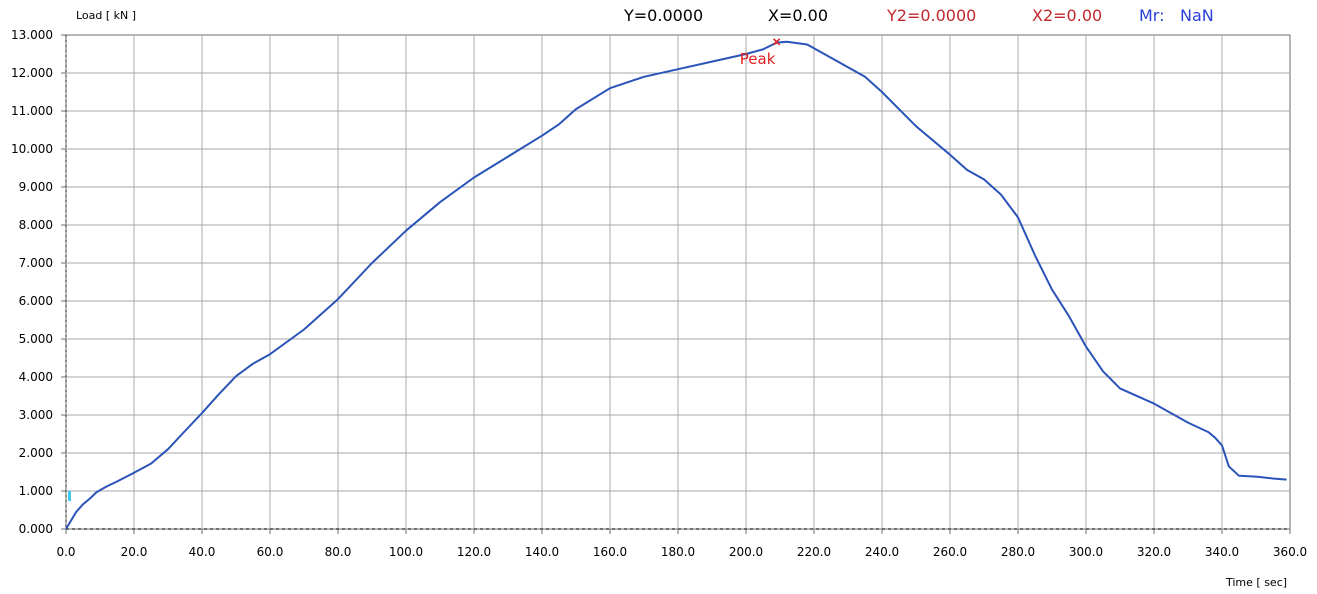 The image size is (1317, 594). I want to click on x-tick-label: 340.0, so click(1222, 552).